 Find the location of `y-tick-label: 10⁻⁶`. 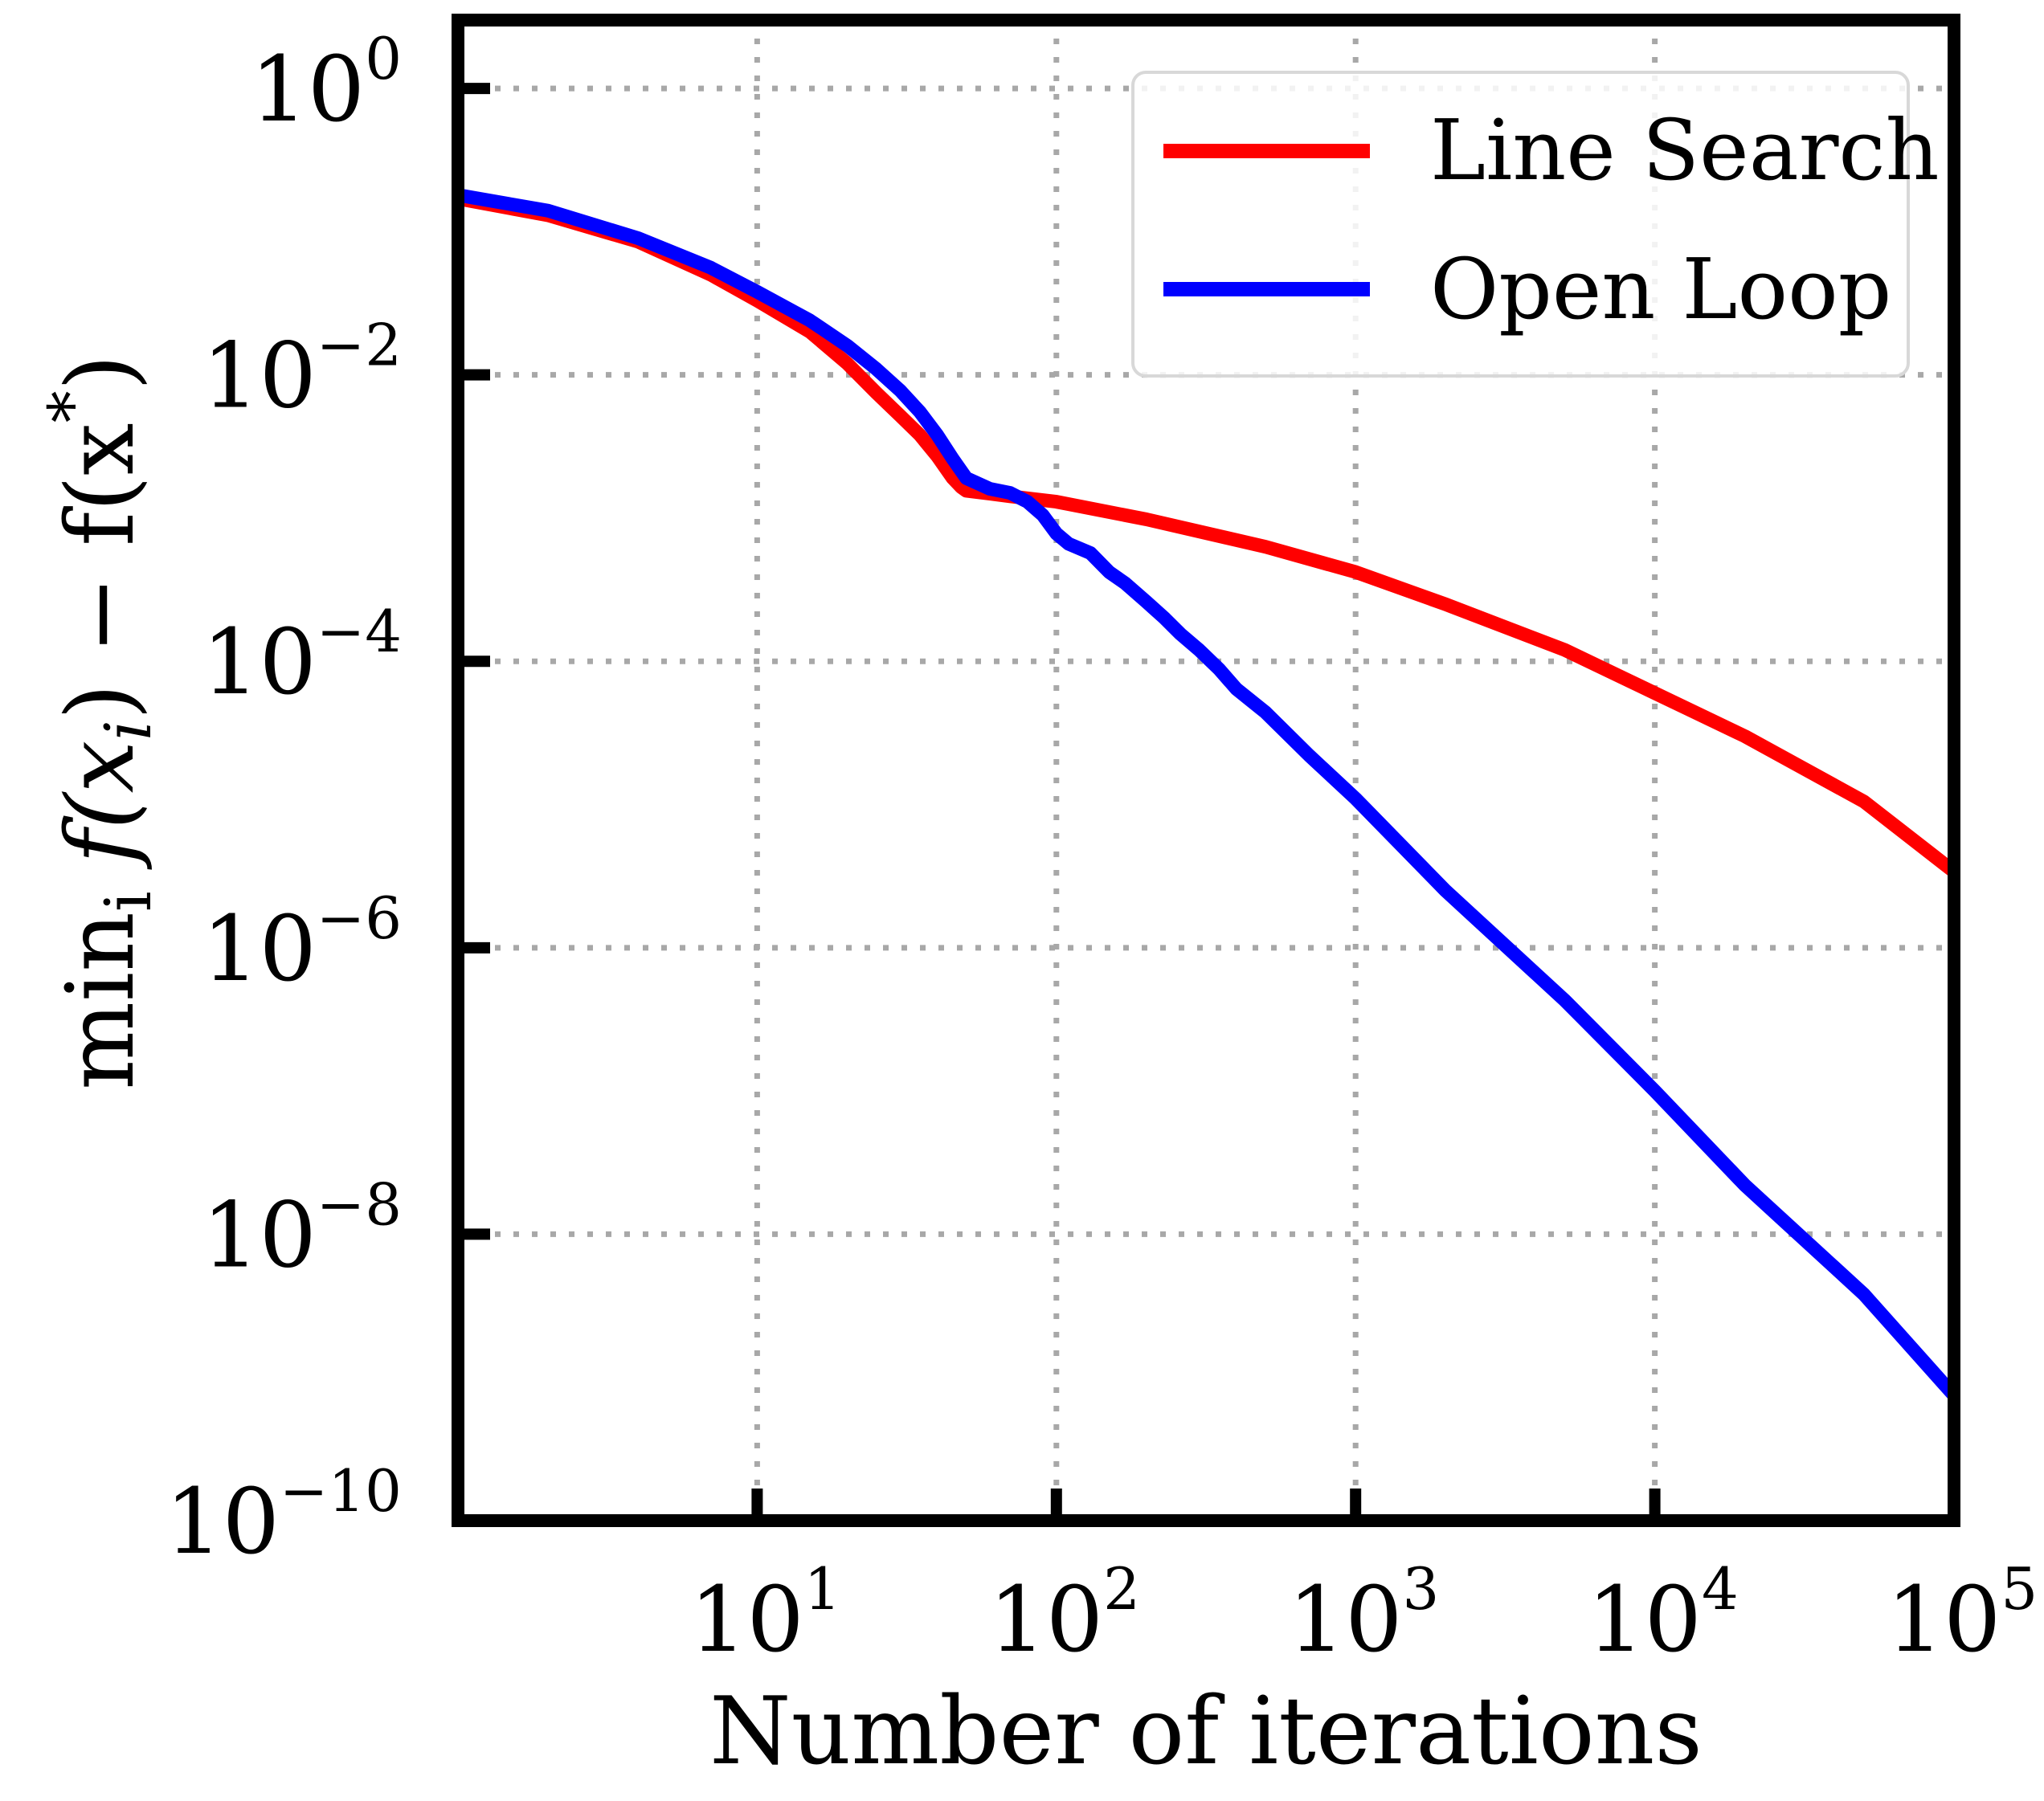

y-tick-label: 10⁻⁶ is located at coordinates (302, 943).